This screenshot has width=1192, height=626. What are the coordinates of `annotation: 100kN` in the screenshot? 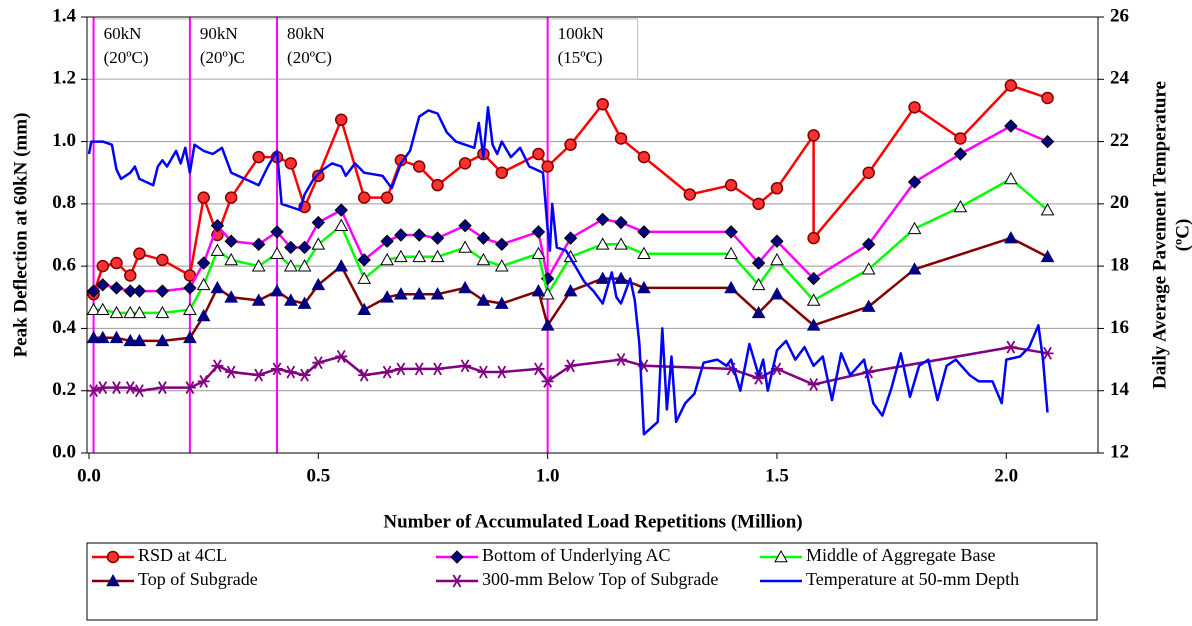 It's located at (581, 33).